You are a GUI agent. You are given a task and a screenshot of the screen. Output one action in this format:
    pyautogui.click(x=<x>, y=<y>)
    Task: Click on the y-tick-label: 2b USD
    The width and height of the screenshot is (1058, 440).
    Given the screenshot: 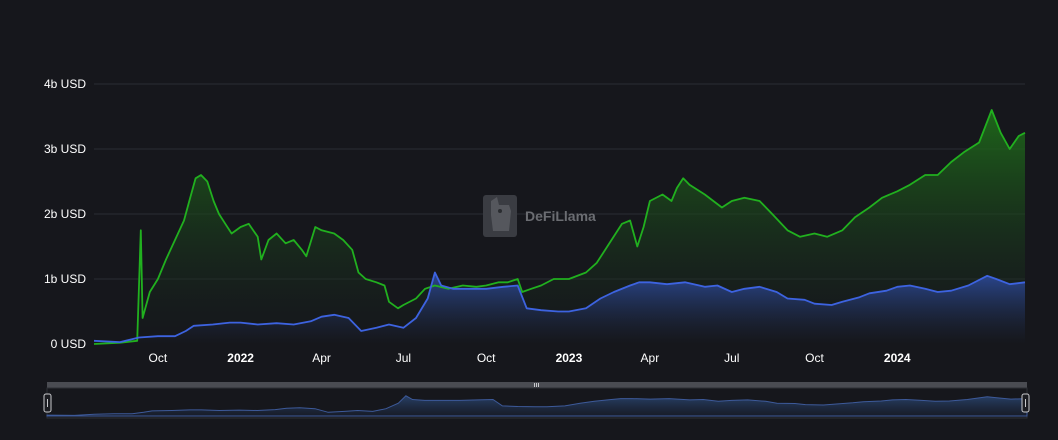 What is the action you would take?
    pyautogui.click(x=65, y=214)
    